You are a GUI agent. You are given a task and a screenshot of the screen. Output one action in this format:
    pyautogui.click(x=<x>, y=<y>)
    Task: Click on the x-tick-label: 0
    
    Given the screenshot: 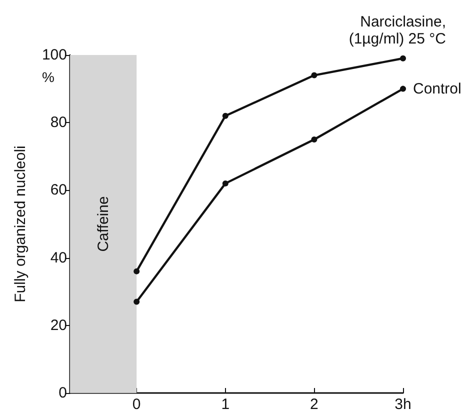 What is the action you would take?
    pyautogui.click(x=136, y=404)
    